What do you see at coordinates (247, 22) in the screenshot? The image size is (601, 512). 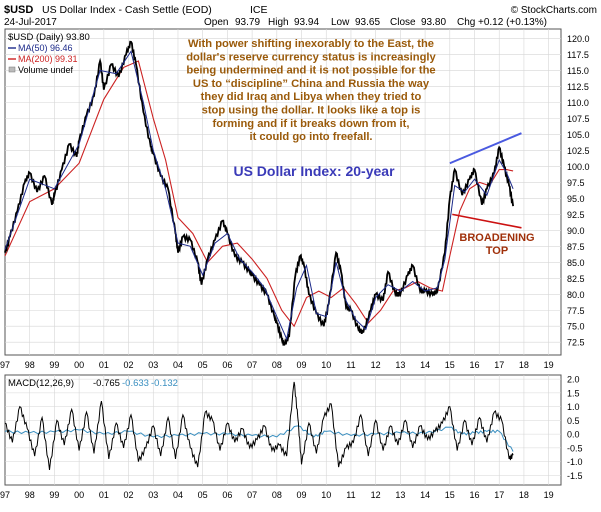 I see `open-value: 93.79` at bounding box center [247, 22].